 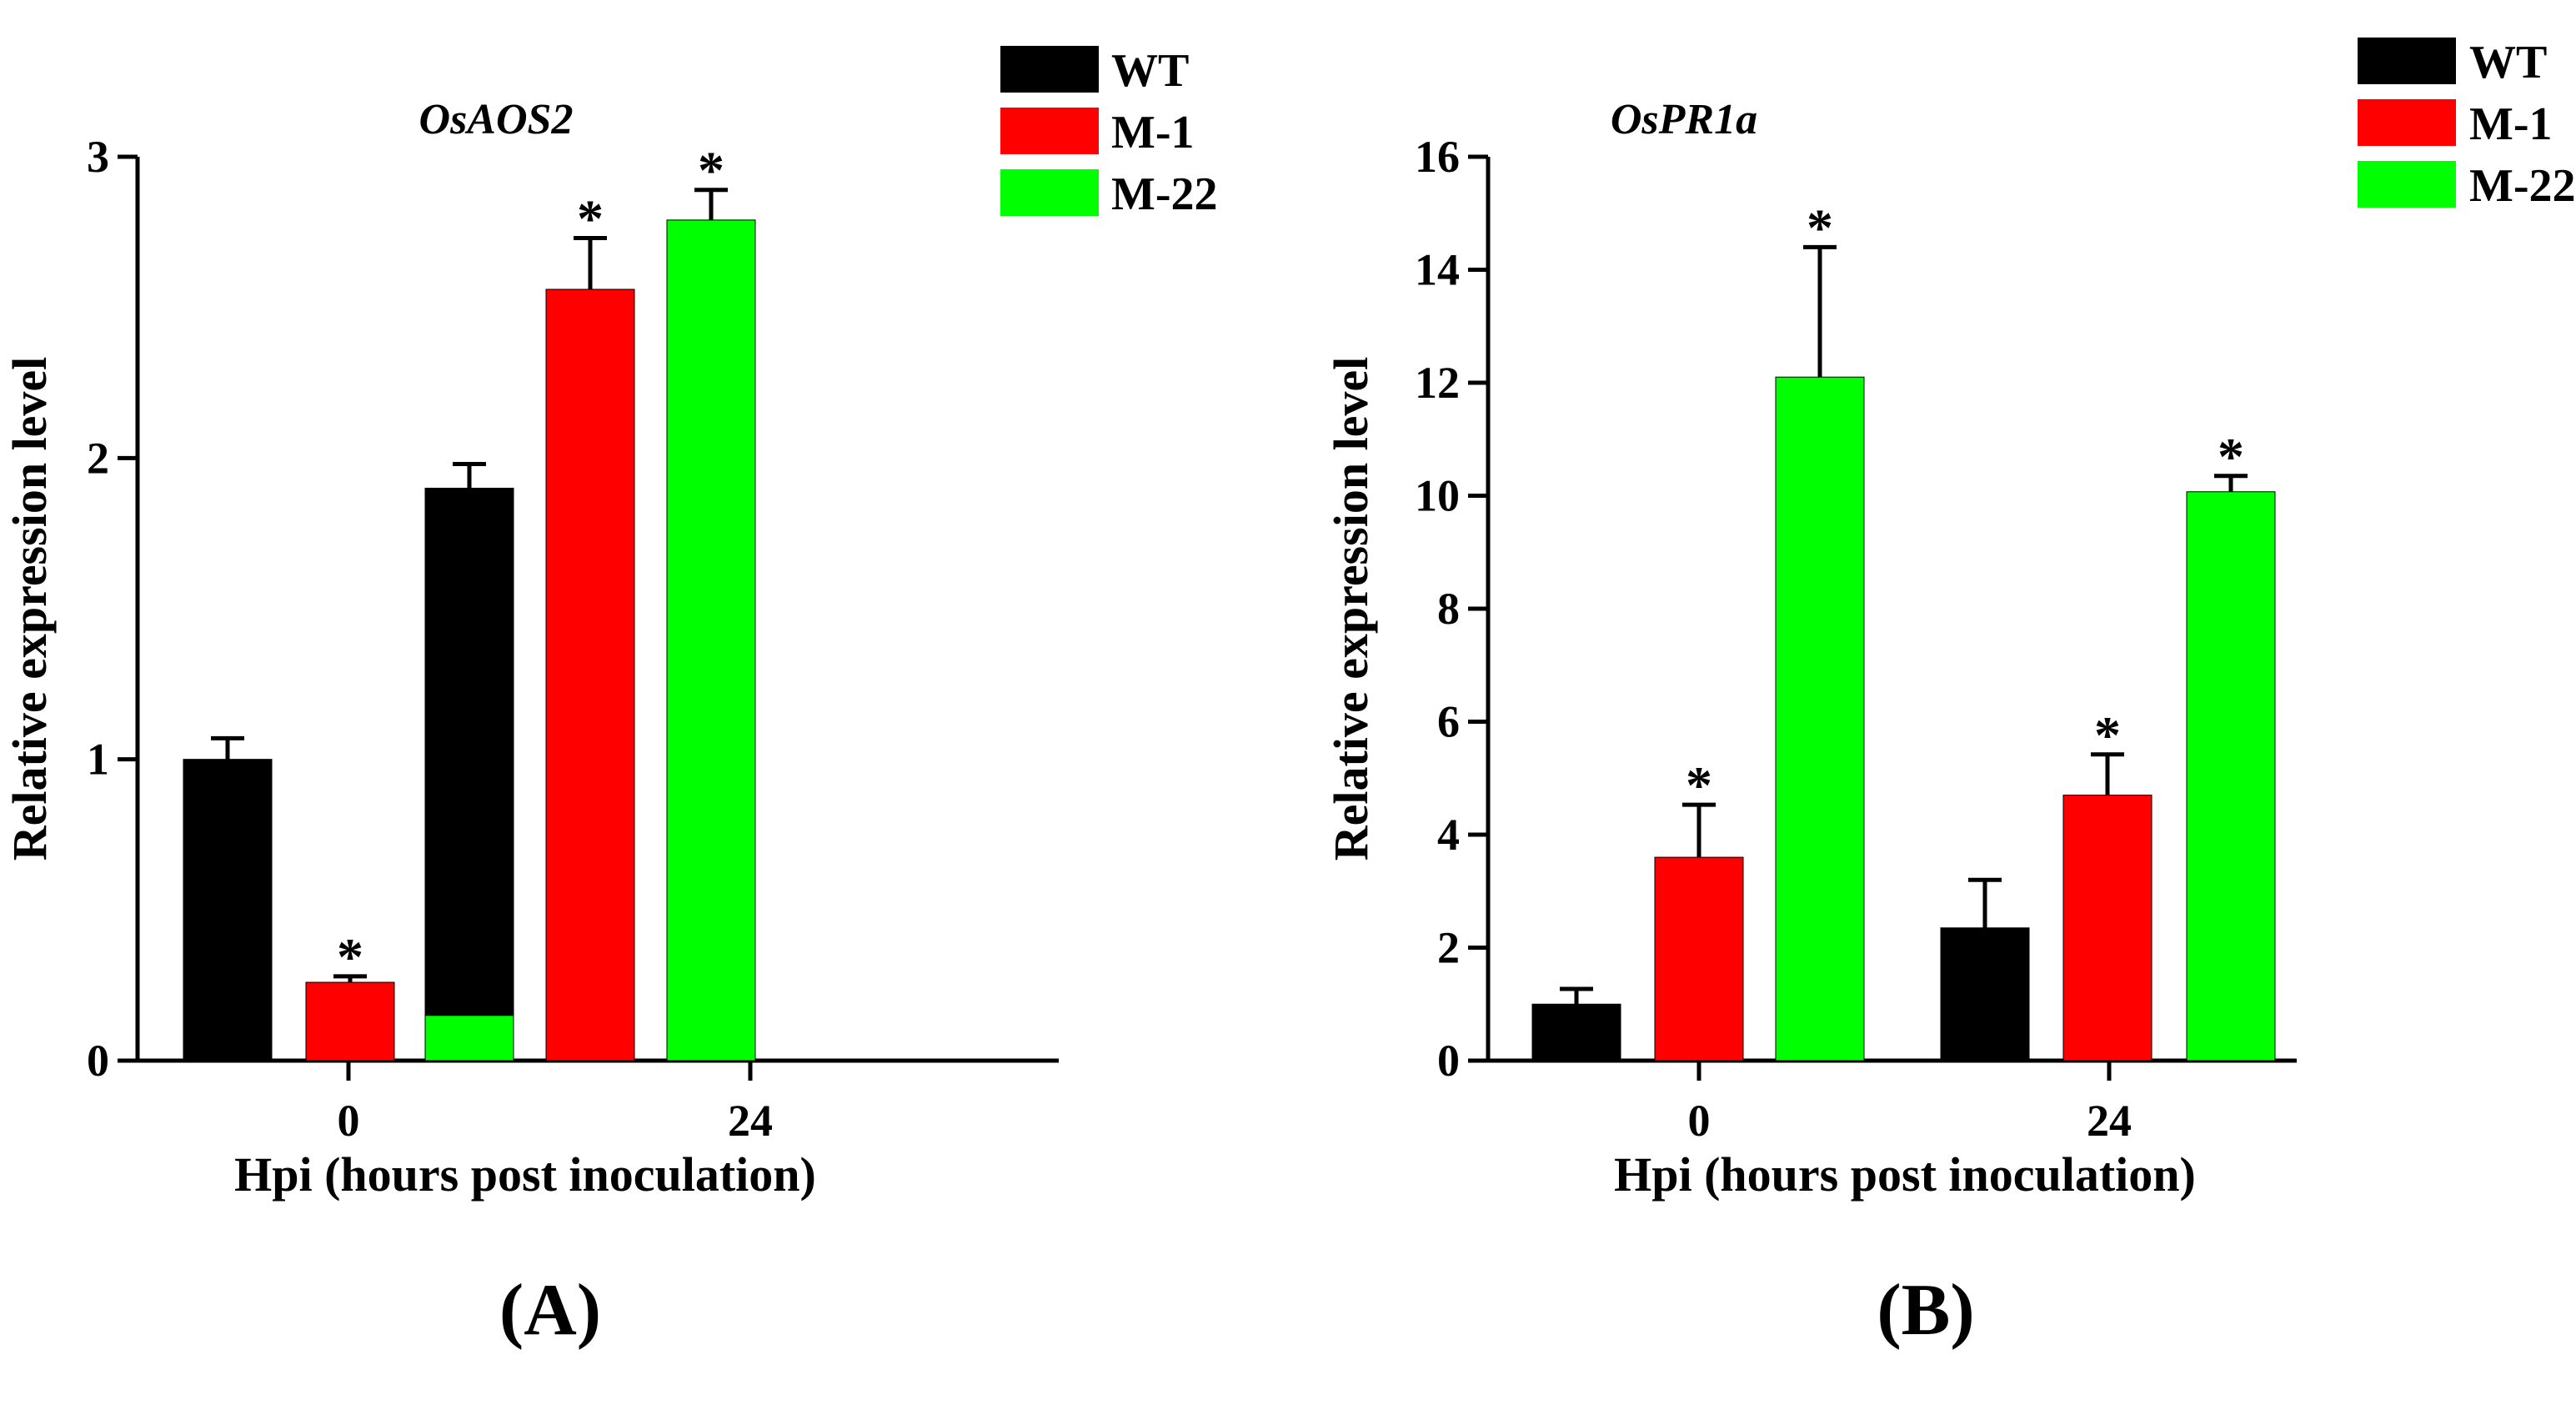 I want to click on panel-b-y-tick-label: 10, so click(x=1437, y=496).